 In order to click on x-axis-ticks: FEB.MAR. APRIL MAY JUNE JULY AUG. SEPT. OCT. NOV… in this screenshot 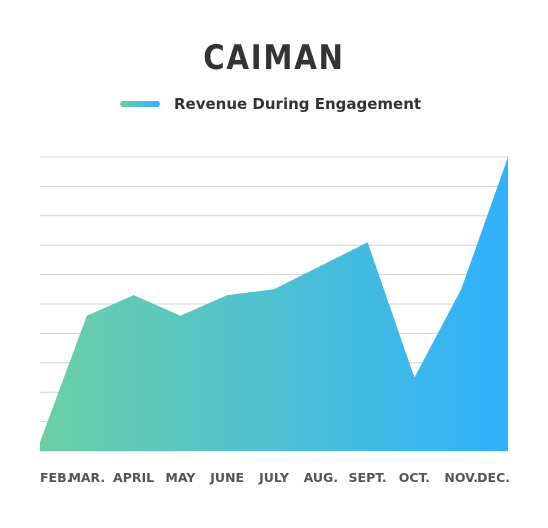, I will do `click(275, 477)`.